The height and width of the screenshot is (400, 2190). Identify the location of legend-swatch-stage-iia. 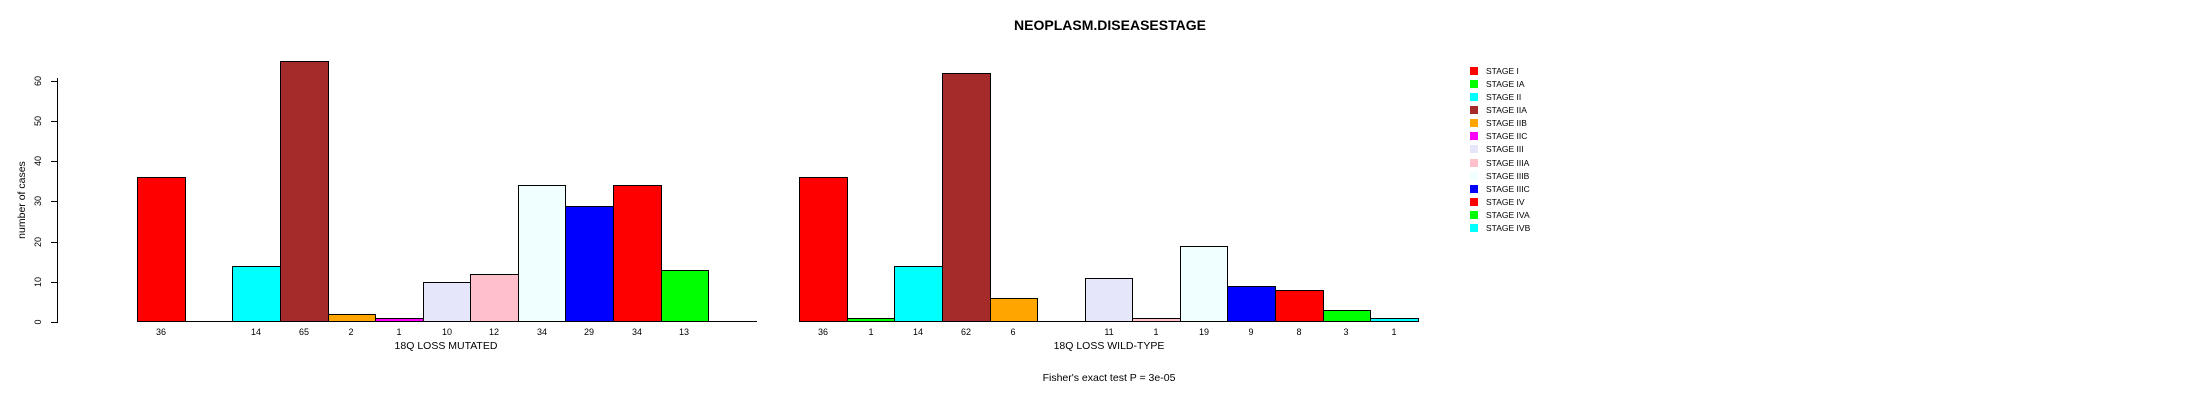
(1474, 110).